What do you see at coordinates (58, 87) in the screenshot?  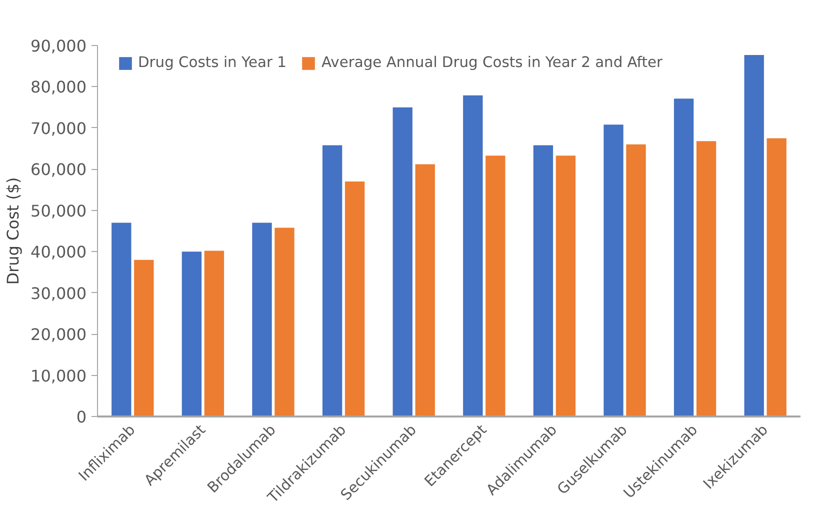 I see `y-tick-label: 80,000` at bounding box center [58, 87].